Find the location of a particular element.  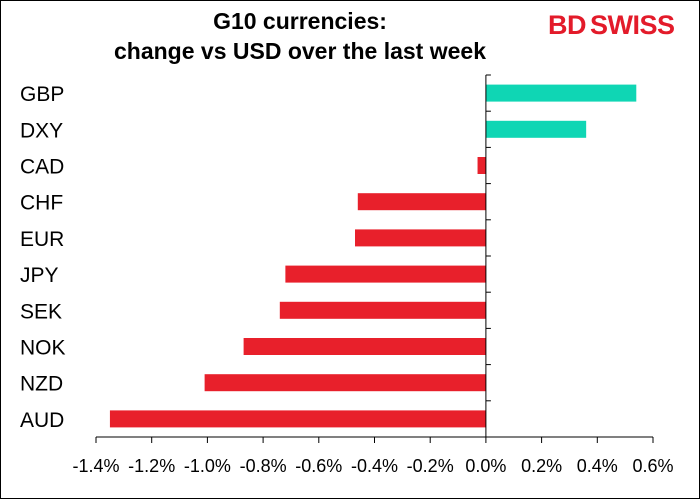

x-tick-label: 0.6% is located at coordinates (652, 466).